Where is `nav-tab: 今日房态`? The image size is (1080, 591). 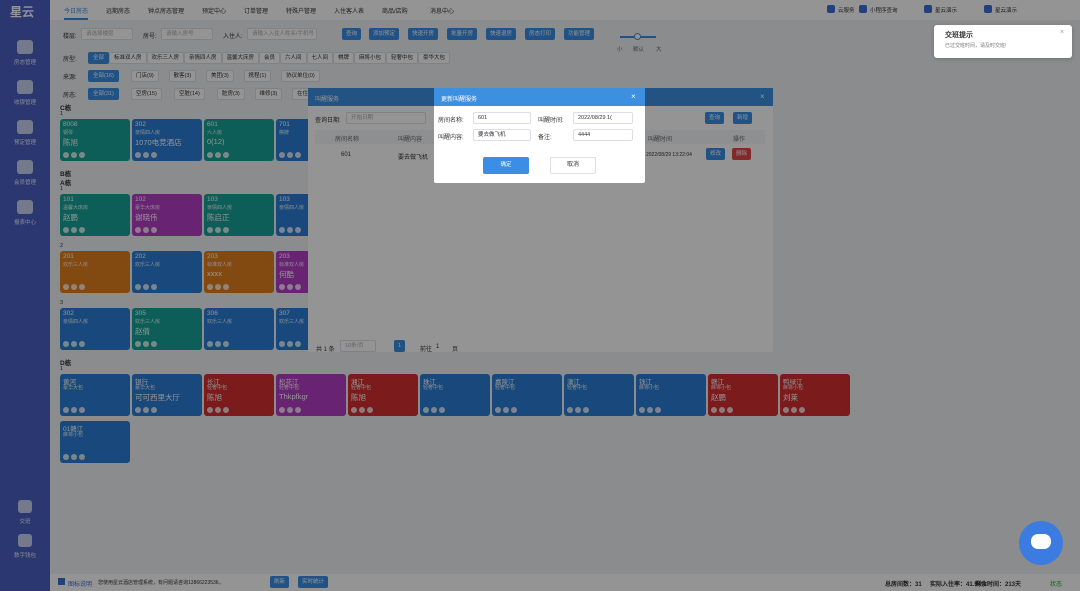 nav-tab: 今日房态 is located at coordinates (76, 12).